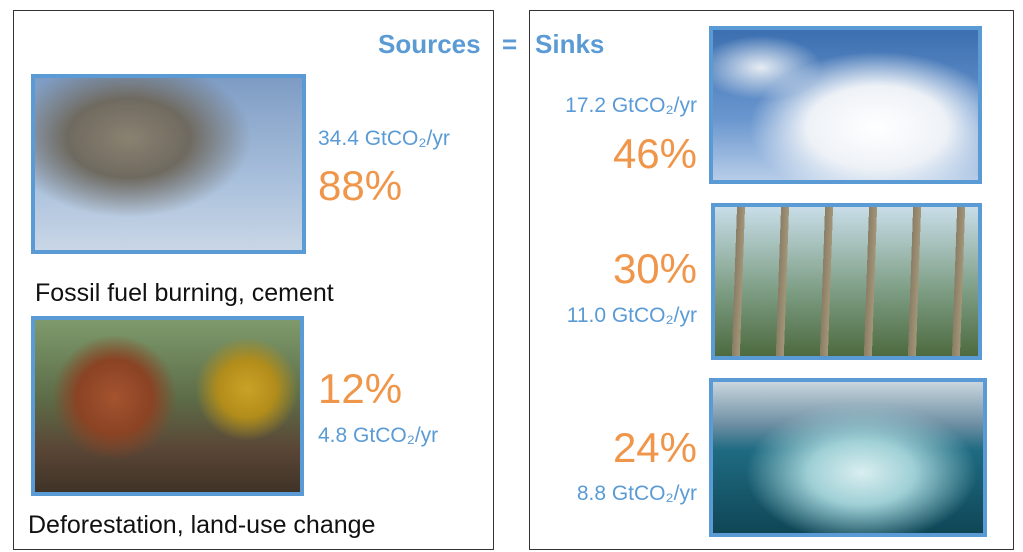 The image size is (1023, 552). What do you see at coordinates (429, 44) in the screenshot?
I see `sources-heading: Sources` at bounding box center [429, 44].